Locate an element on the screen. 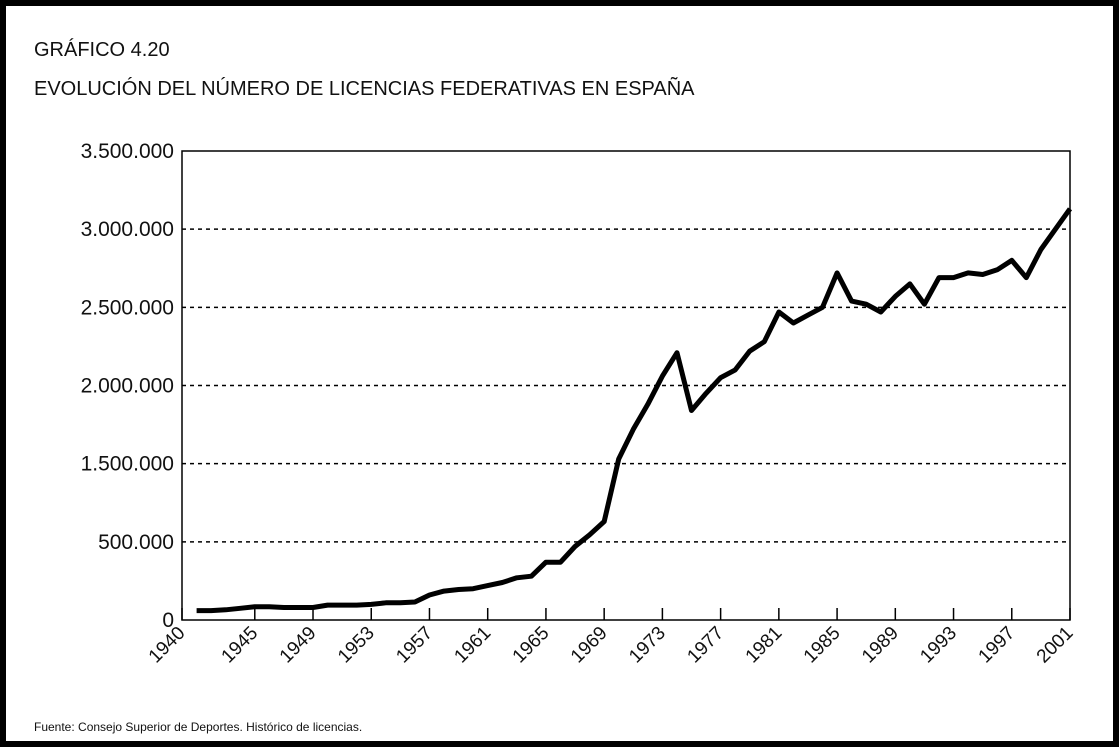 This screenshot has width=1119, height=752. y-tick-label: 2.000.000 is located at coordinates (127, 386).